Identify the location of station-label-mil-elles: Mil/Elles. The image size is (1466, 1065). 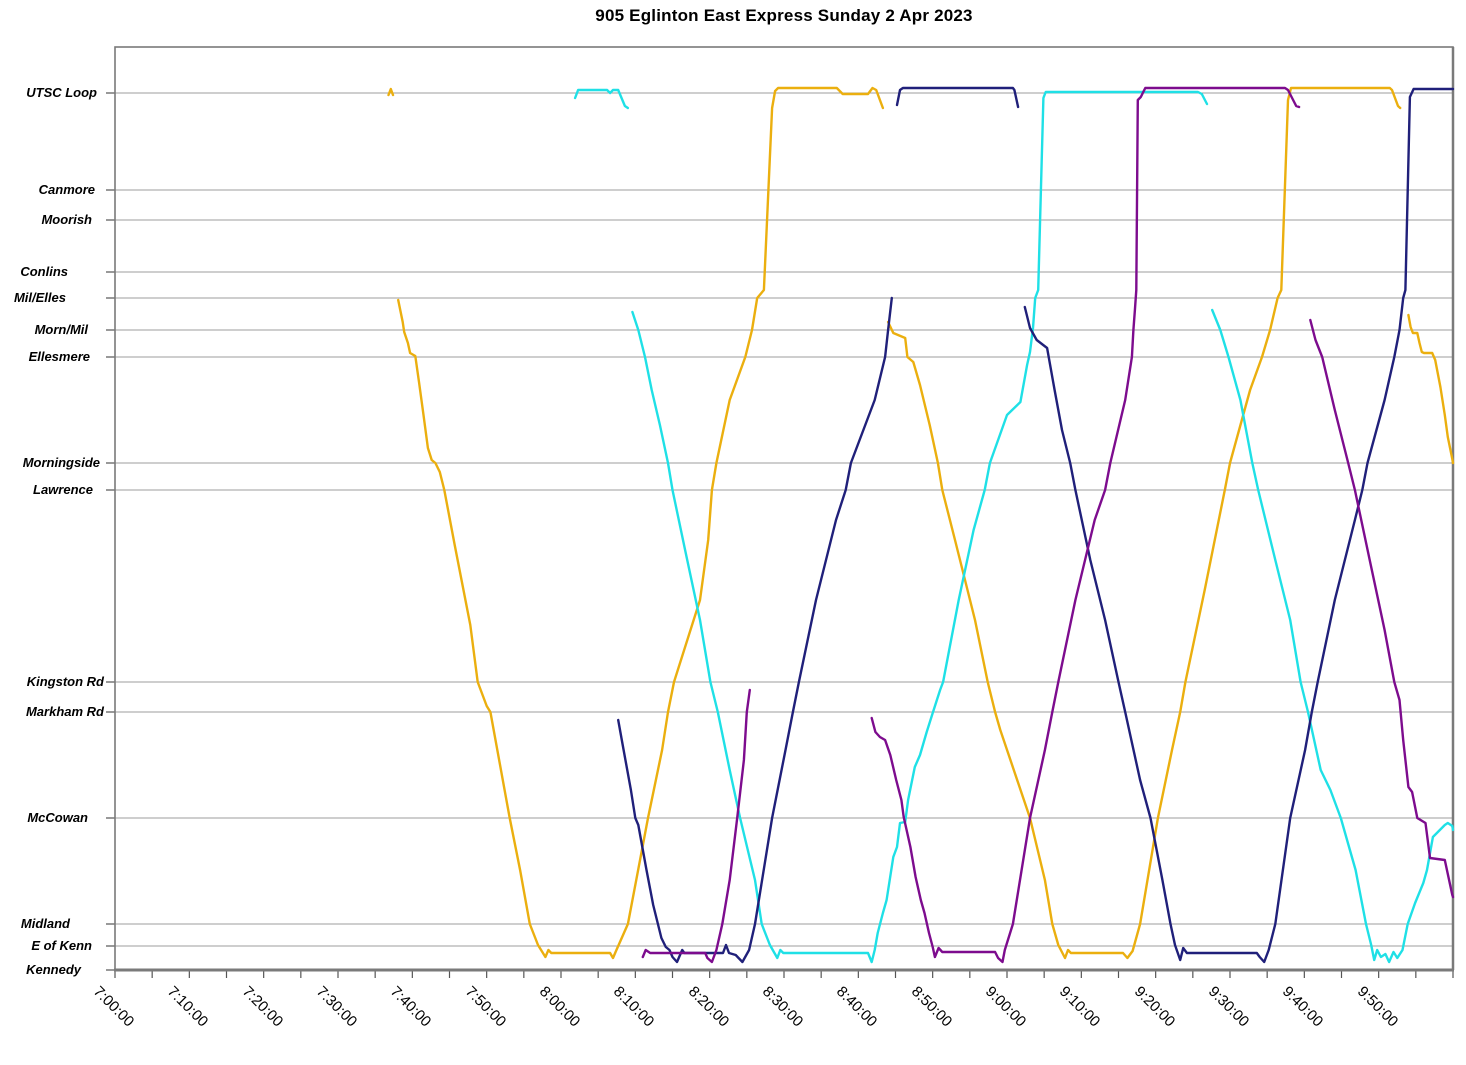
(39, 297).